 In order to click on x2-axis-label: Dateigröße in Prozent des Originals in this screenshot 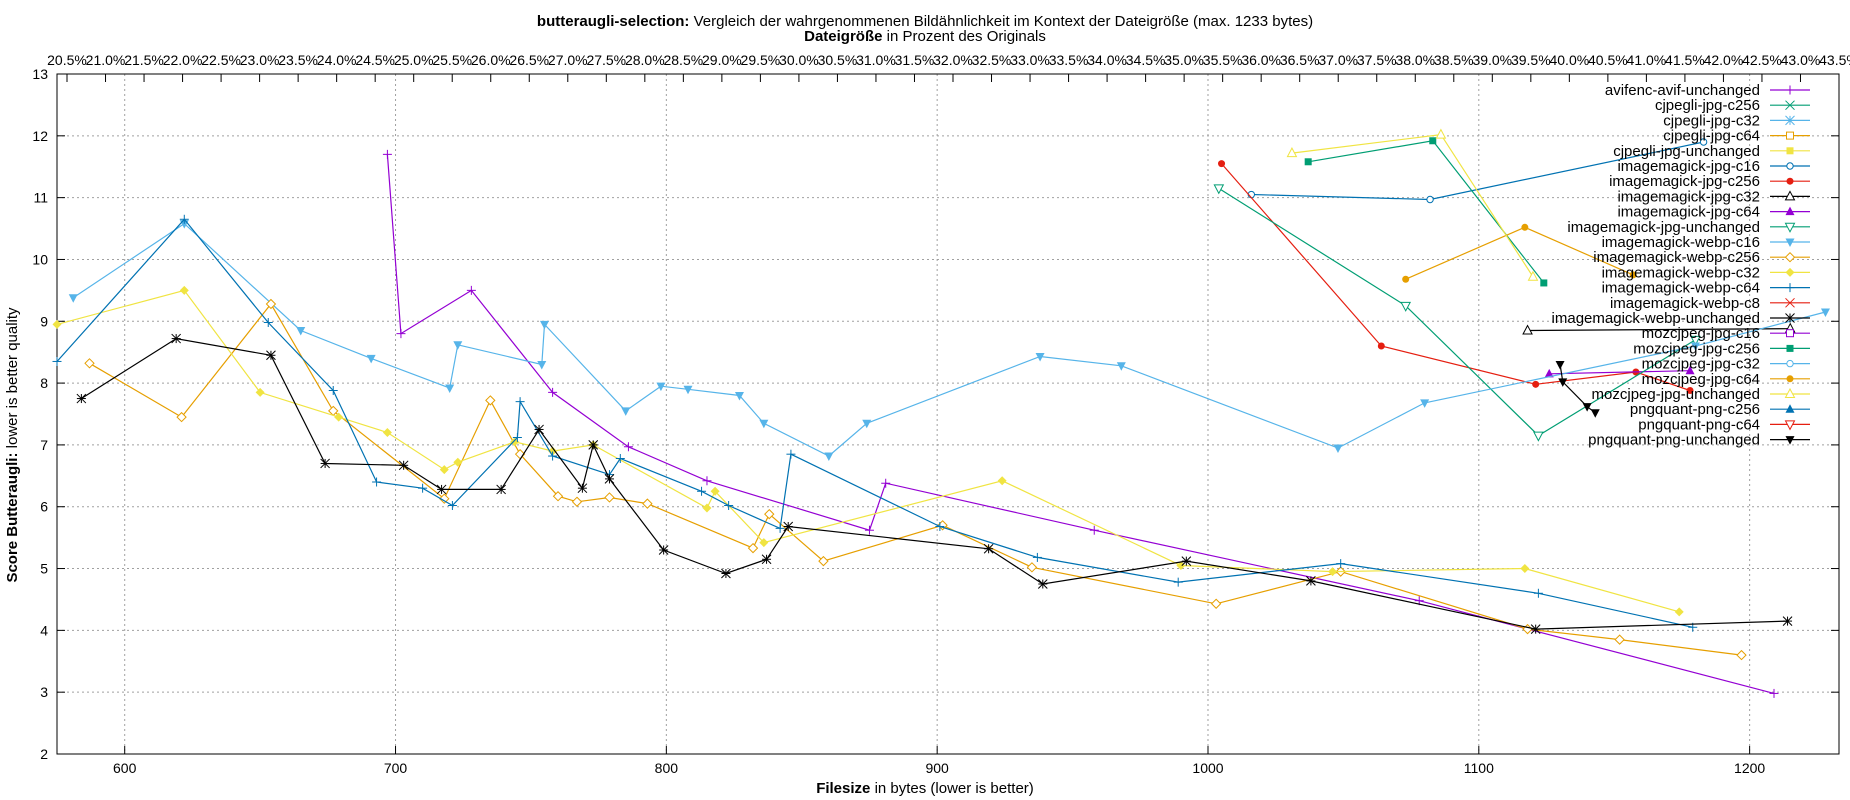, I will do `click(925, 36)`.